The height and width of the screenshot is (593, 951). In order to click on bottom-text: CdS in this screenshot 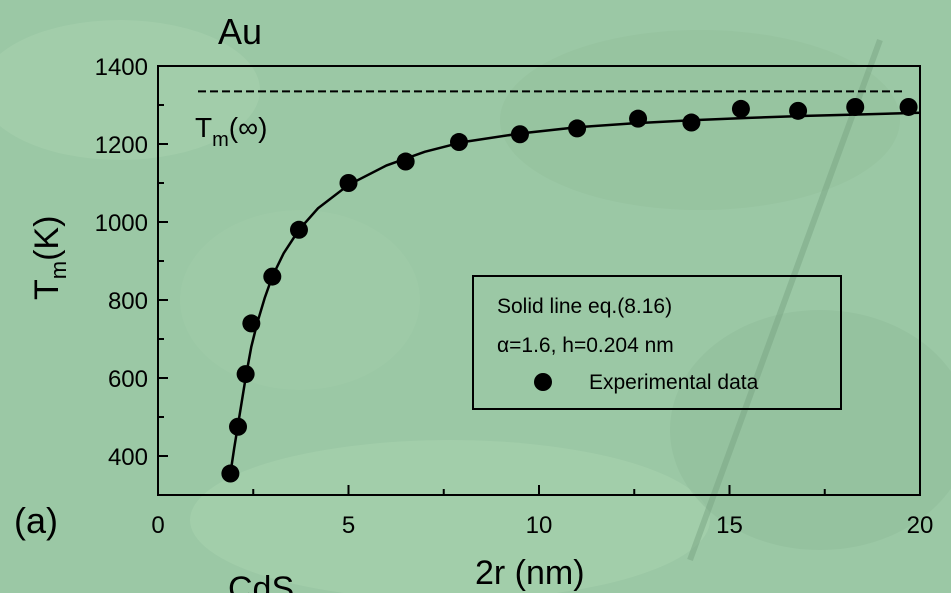, I will do `click(261, 581)`.